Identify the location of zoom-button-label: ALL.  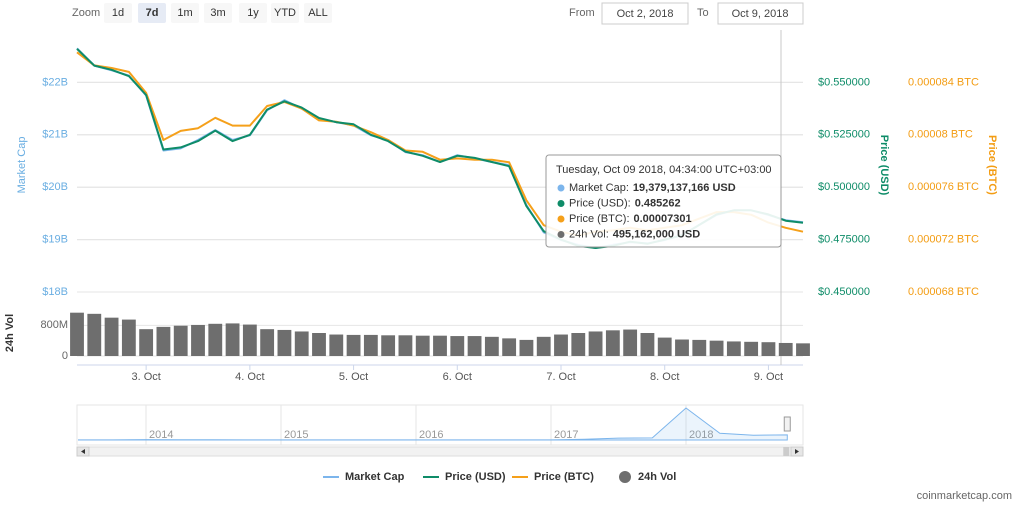
(318, 13).